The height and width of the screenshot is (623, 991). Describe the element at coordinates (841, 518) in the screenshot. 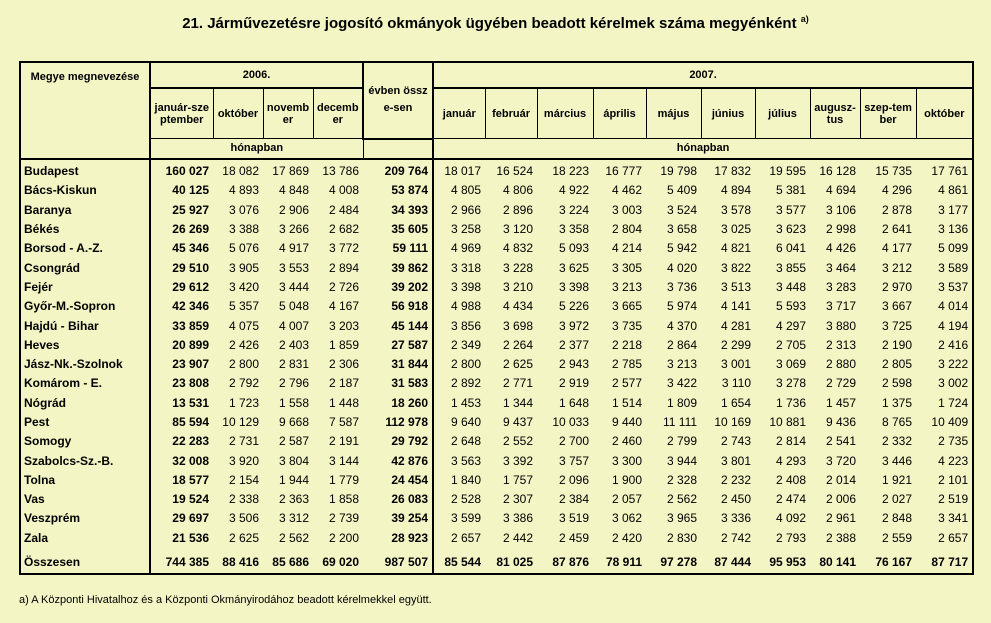

I see `value-cell: 2 961` at that location.